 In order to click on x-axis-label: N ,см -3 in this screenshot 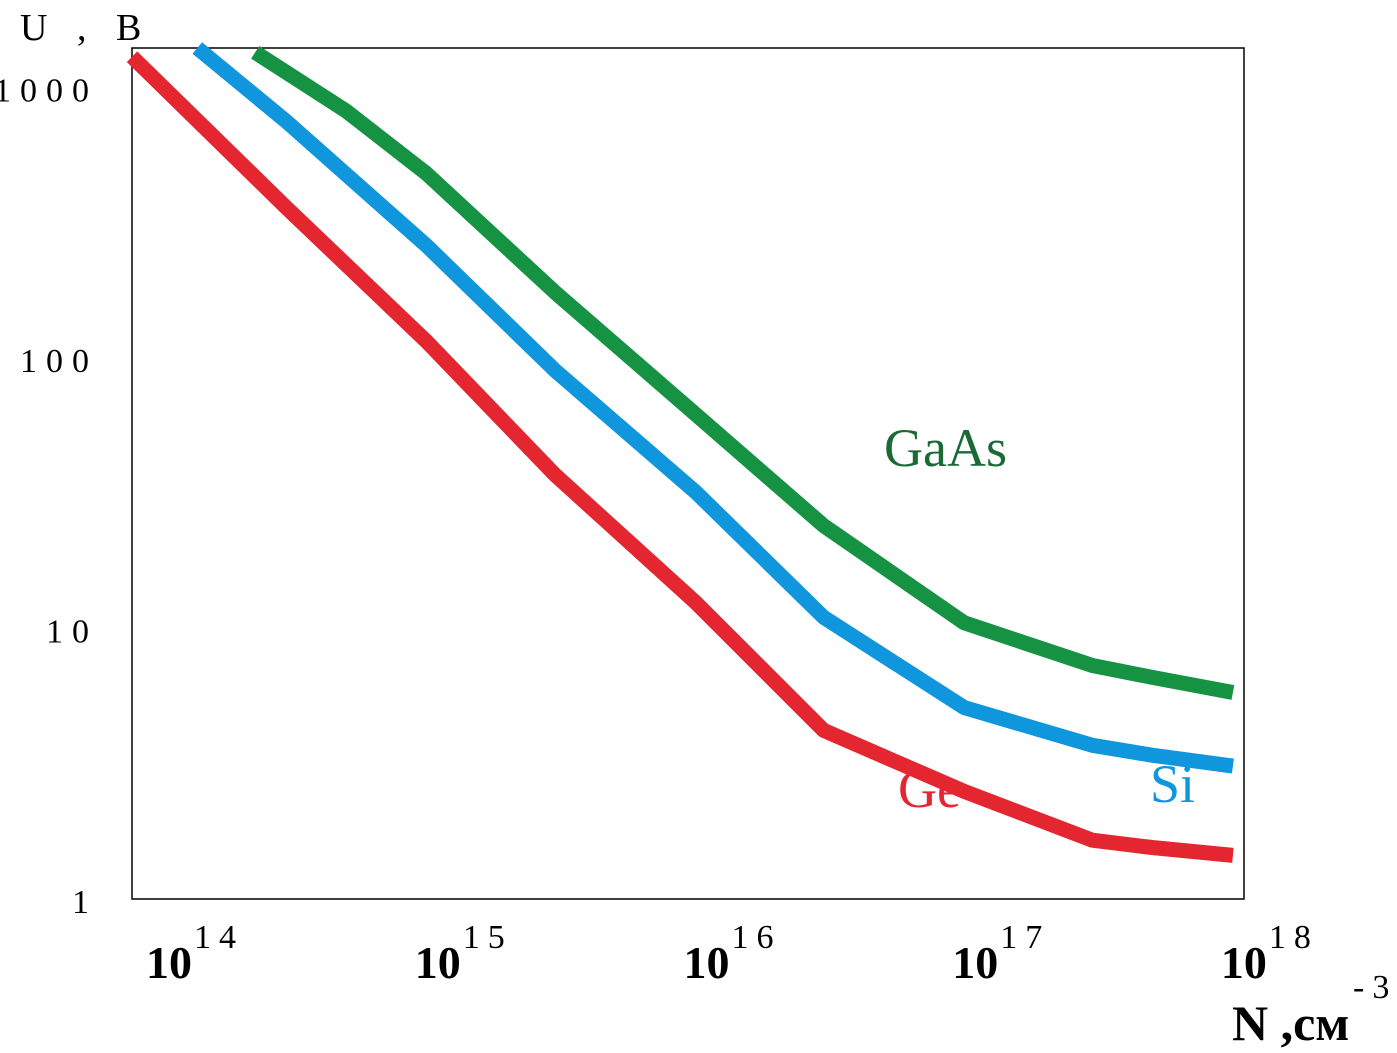, I will do `click(1314, 1010)`.